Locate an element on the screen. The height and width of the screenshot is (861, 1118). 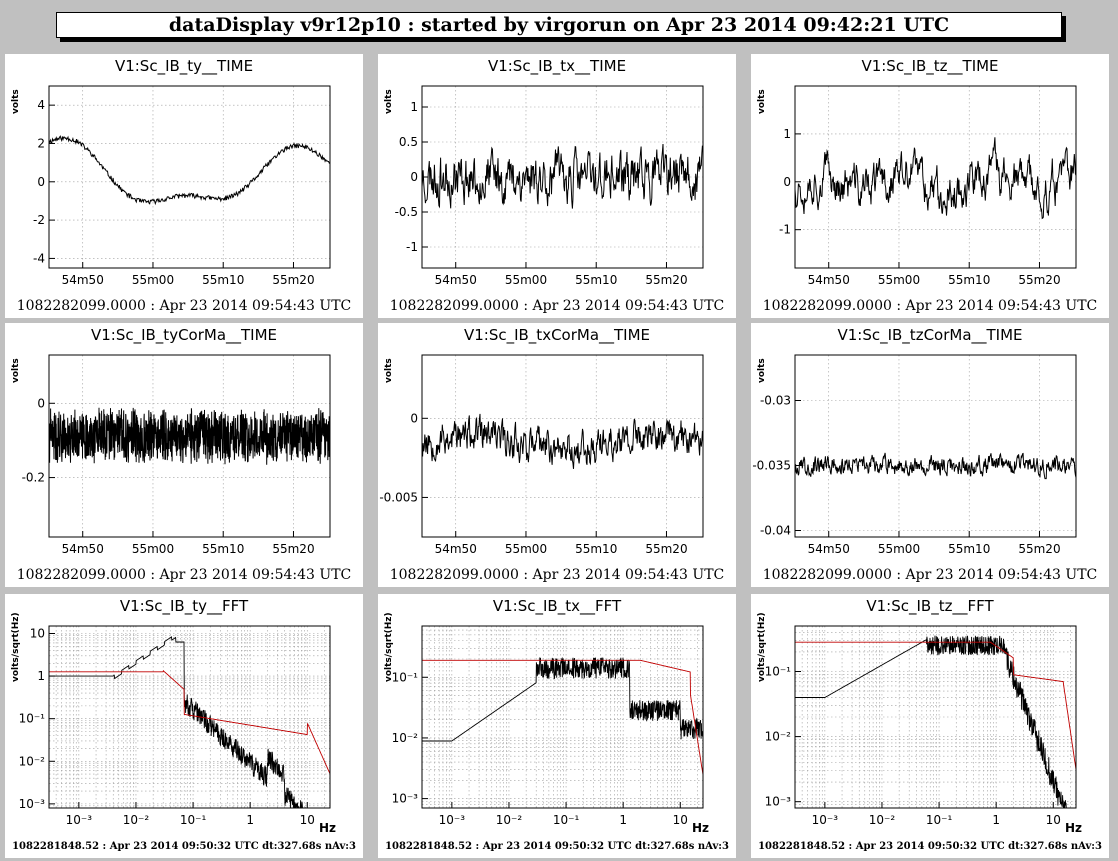
y-tick-label: 10 is located at coordinates (37, 634).